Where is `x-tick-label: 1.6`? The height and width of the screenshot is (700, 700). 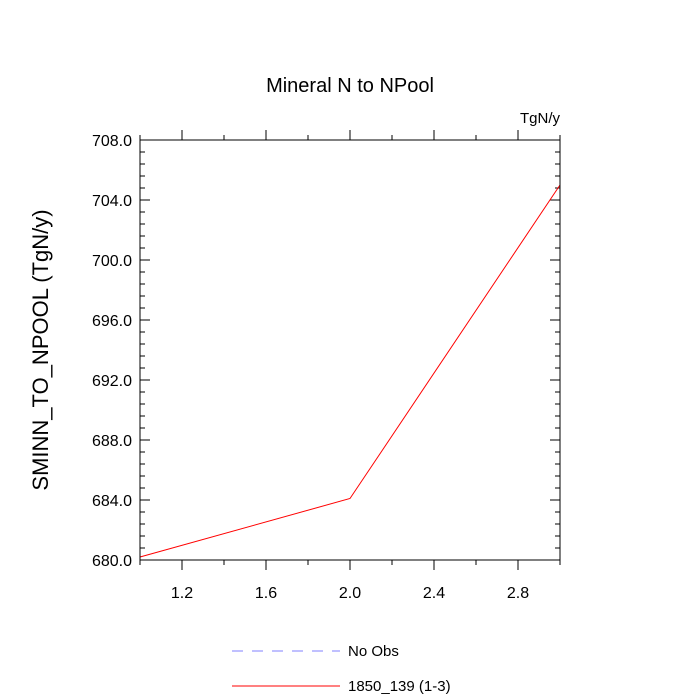 x-tick-label: 1.6 is located at coordinates (266, 593).